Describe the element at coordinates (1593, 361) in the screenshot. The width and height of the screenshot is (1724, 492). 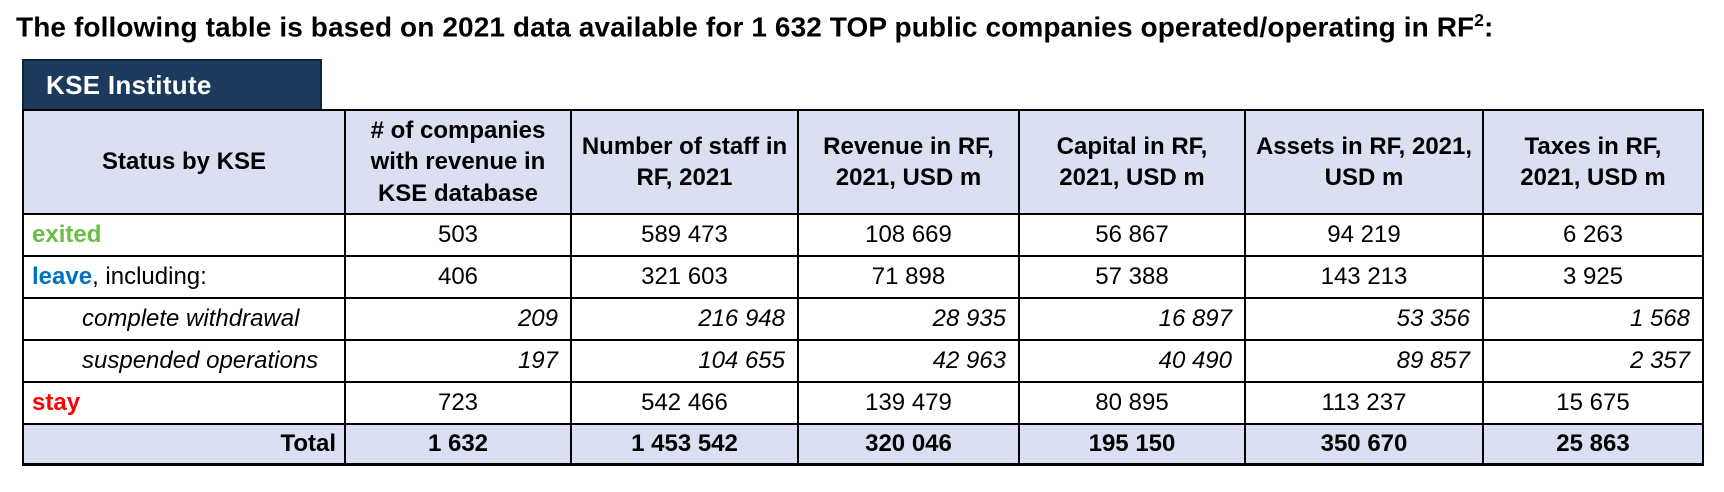
I see `cell-suspended-taxes: 2 357` at that location.